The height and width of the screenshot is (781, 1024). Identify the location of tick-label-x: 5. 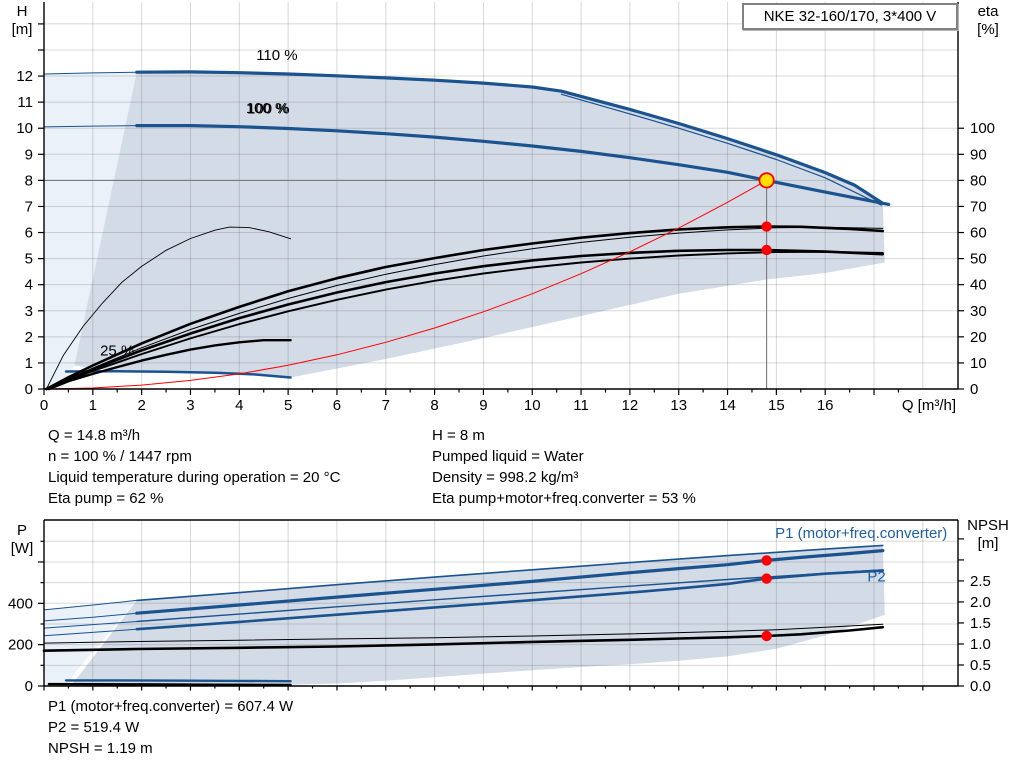
(288, 405).